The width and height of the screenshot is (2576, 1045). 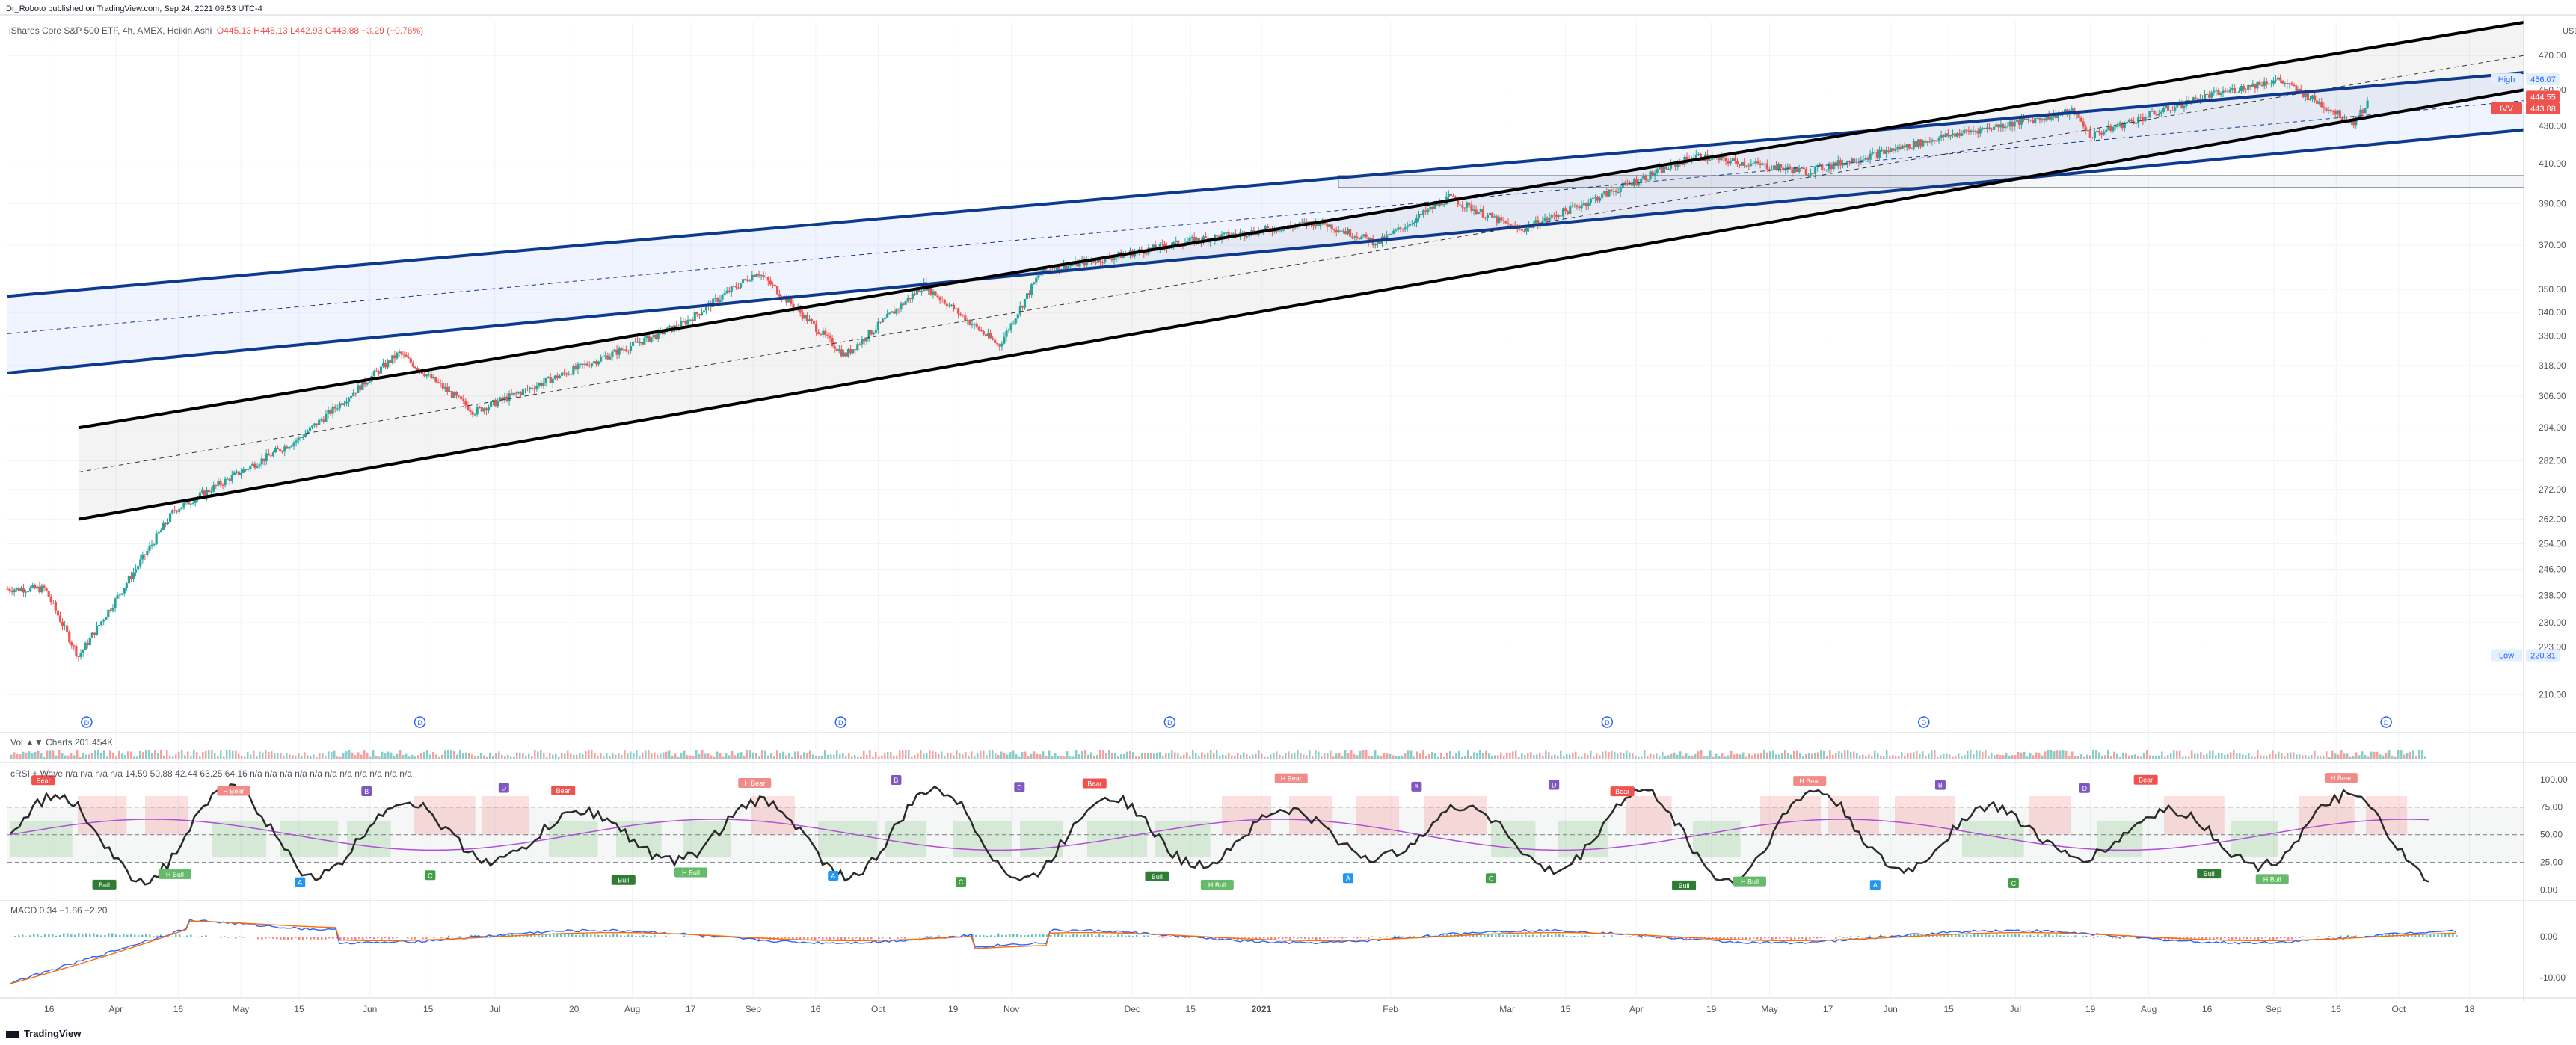 I want to click on y-tick-label: 246.00, so click(x=2552, y=569).